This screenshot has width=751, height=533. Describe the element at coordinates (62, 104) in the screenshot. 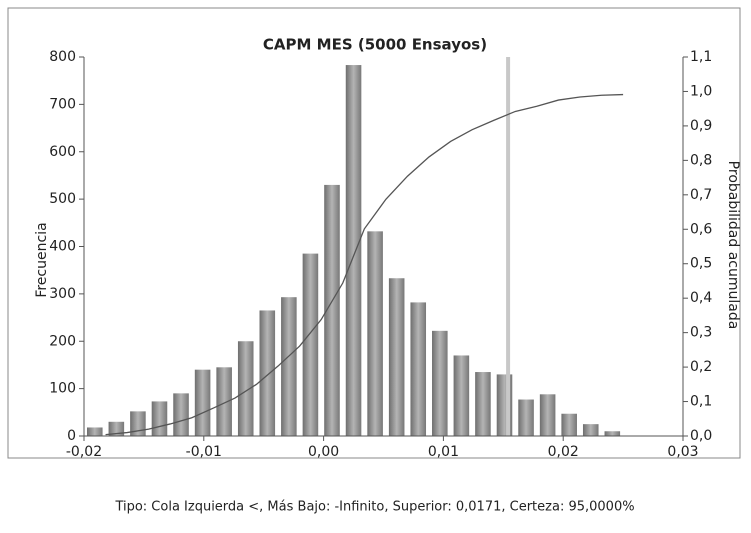

I see `y-tick-label: 700` at that location.